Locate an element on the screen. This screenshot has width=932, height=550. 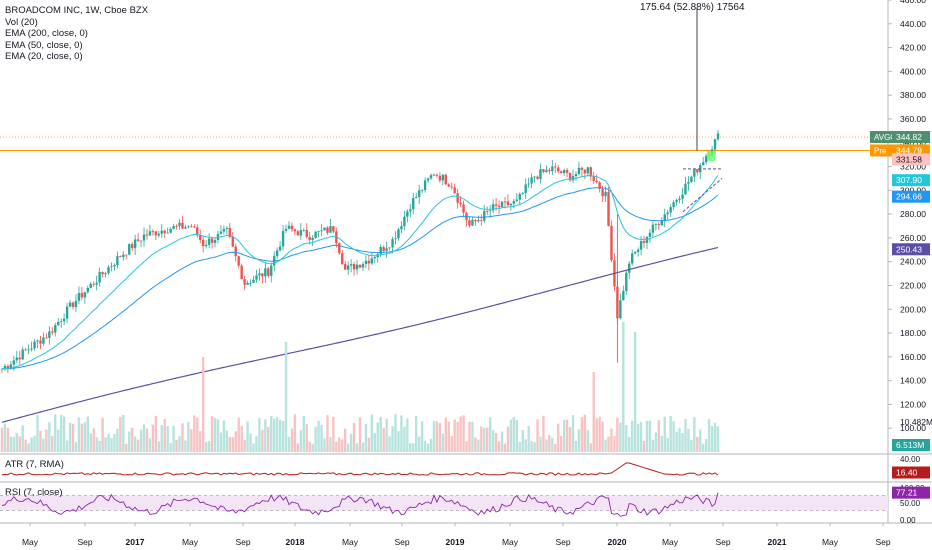
time-tick-label: May is located at coordinates (670, 542).